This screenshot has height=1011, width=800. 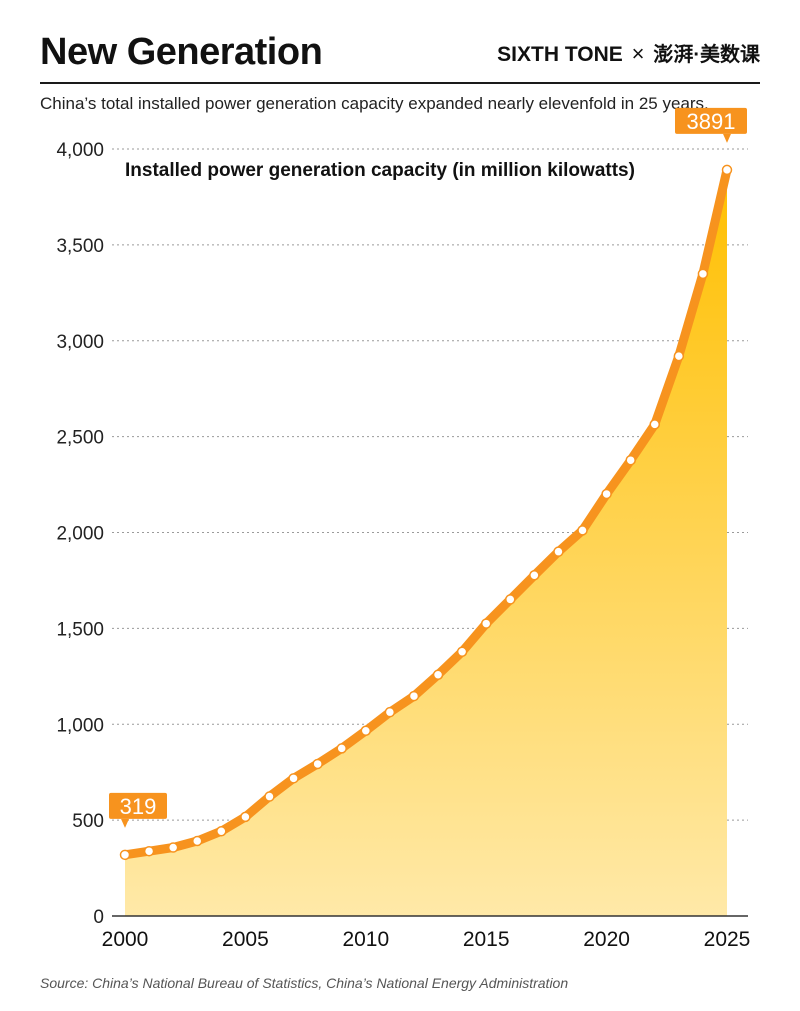 I want to click on y-tick-label: 2,500, so click(x=80, y=438).